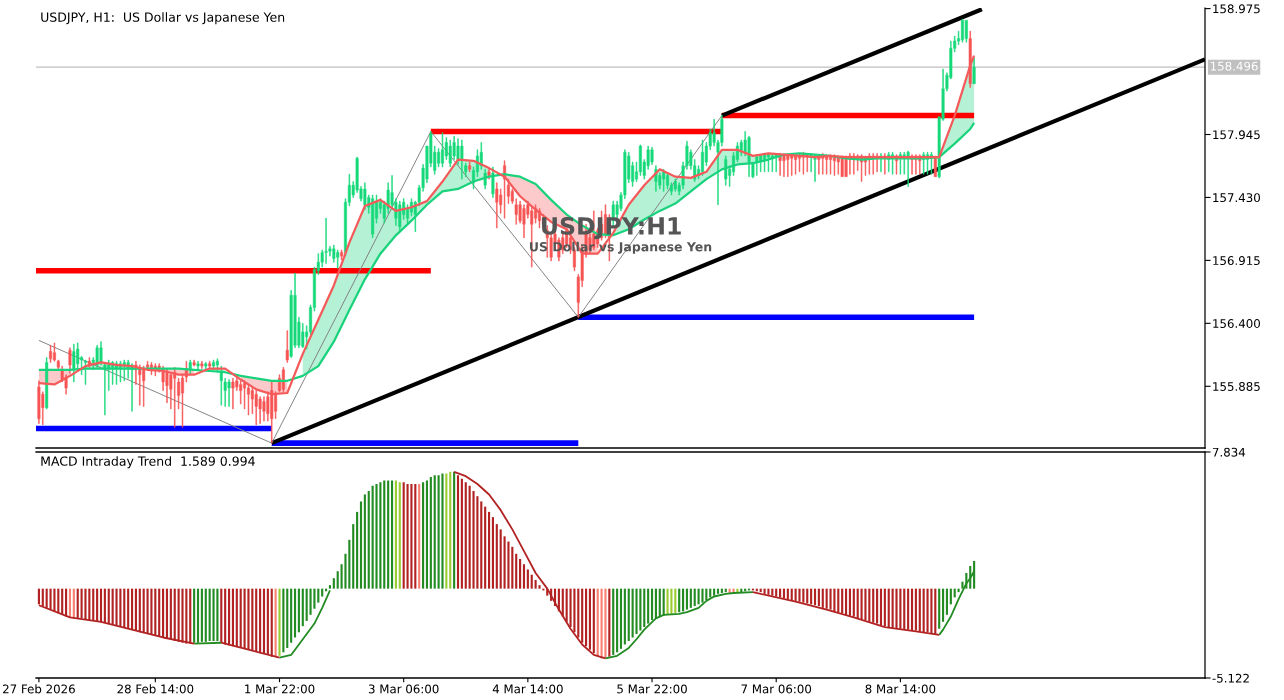  I want to click on x-tick-label: 8 Mar 14:00, so click(900, 689).